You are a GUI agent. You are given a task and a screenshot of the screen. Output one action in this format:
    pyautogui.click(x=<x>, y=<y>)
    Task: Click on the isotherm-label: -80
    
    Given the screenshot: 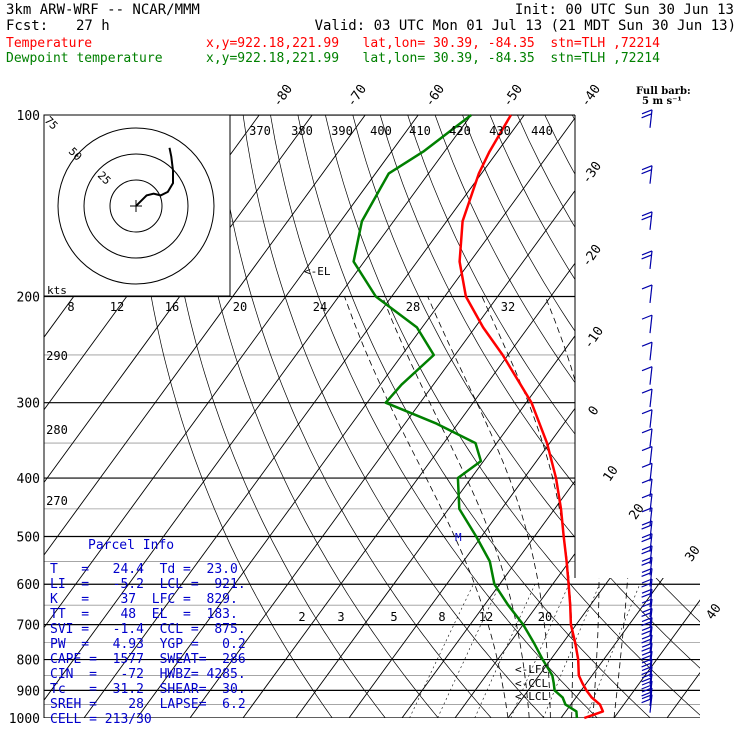 What is the action you would take?
    pyautogui.click(x=283, y=96)
    